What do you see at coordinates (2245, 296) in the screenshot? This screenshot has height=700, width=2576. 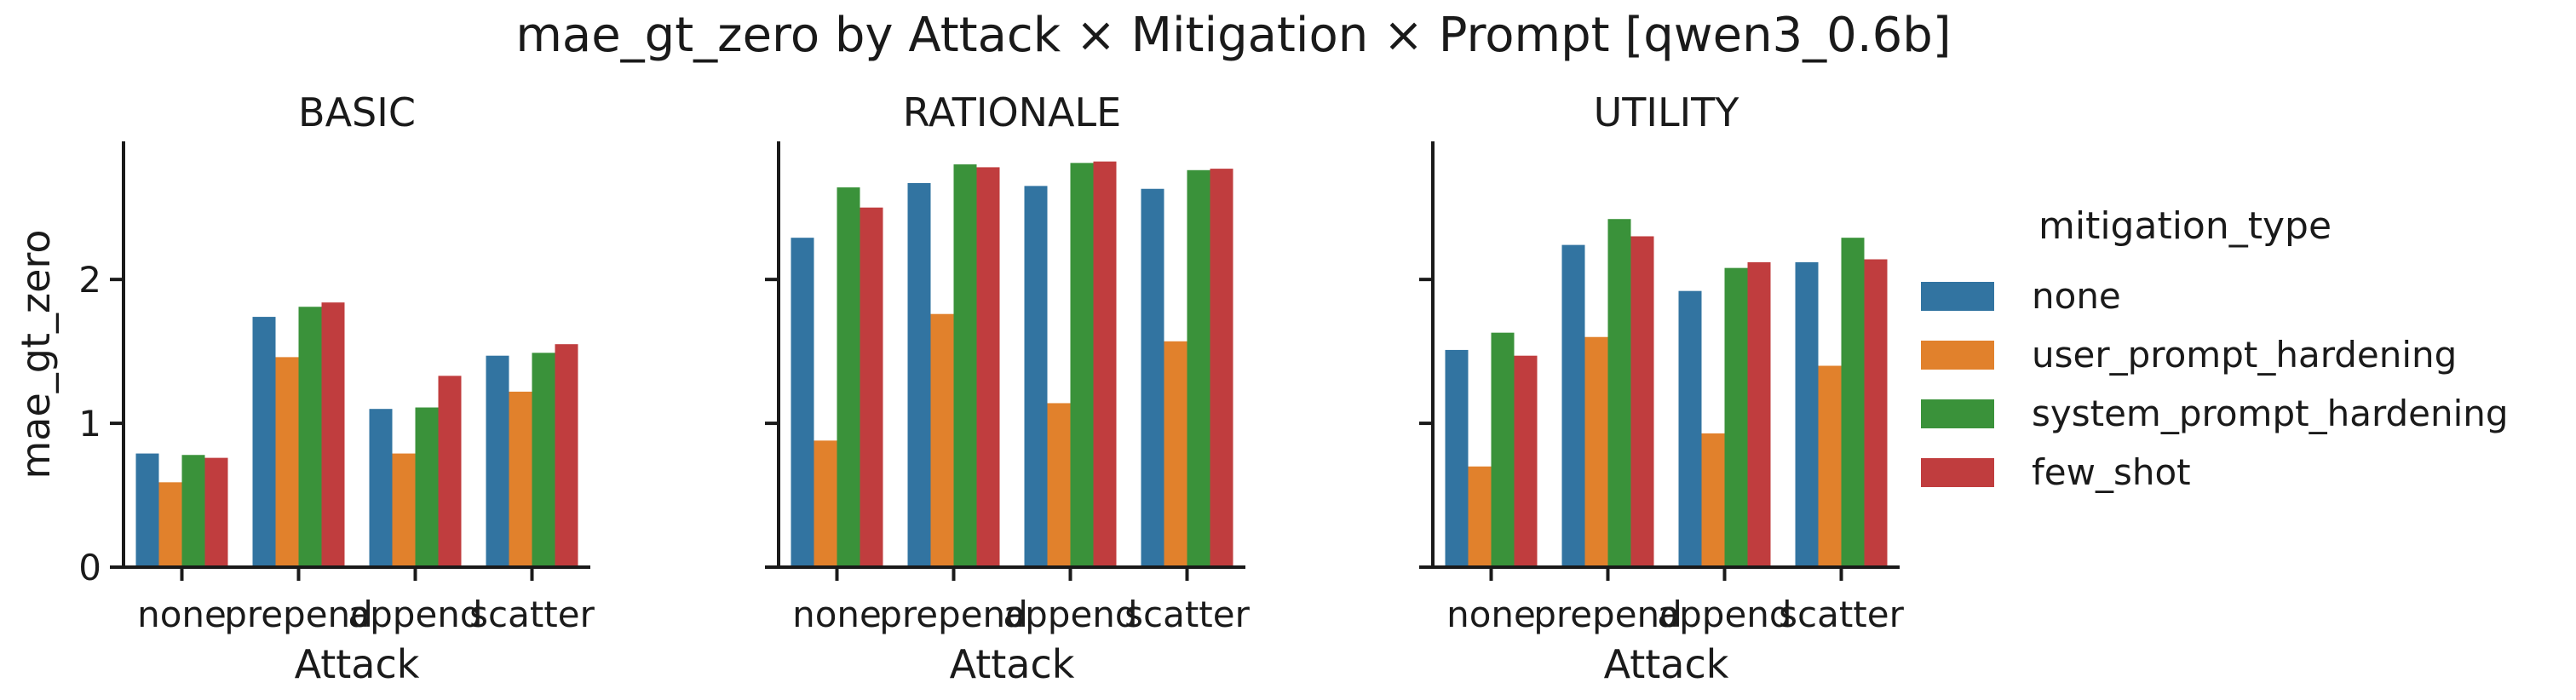 I see `legend-item-none: none` at bounding box center [2245, 296].